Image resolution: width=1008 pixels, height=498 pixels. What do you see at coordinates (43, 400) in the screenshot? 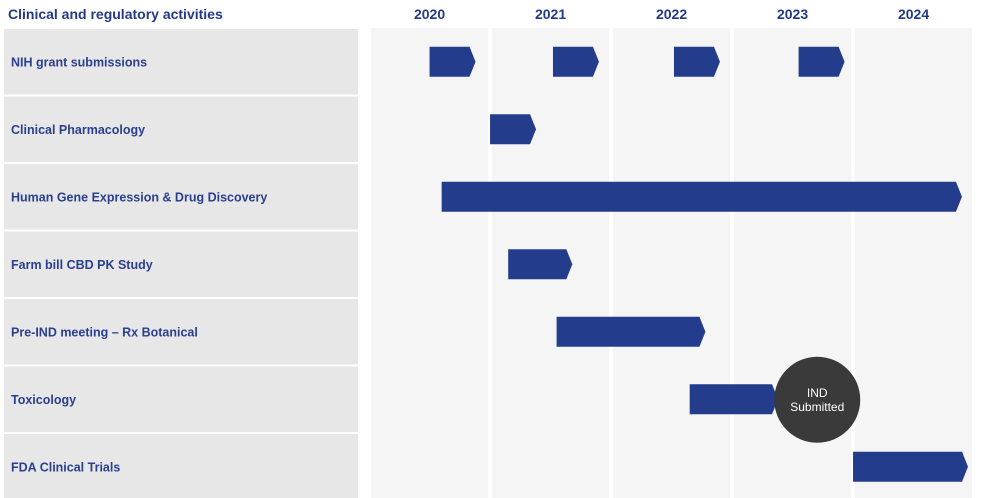
I see `row-label: Toxicology` at bounding box center [43, 400].